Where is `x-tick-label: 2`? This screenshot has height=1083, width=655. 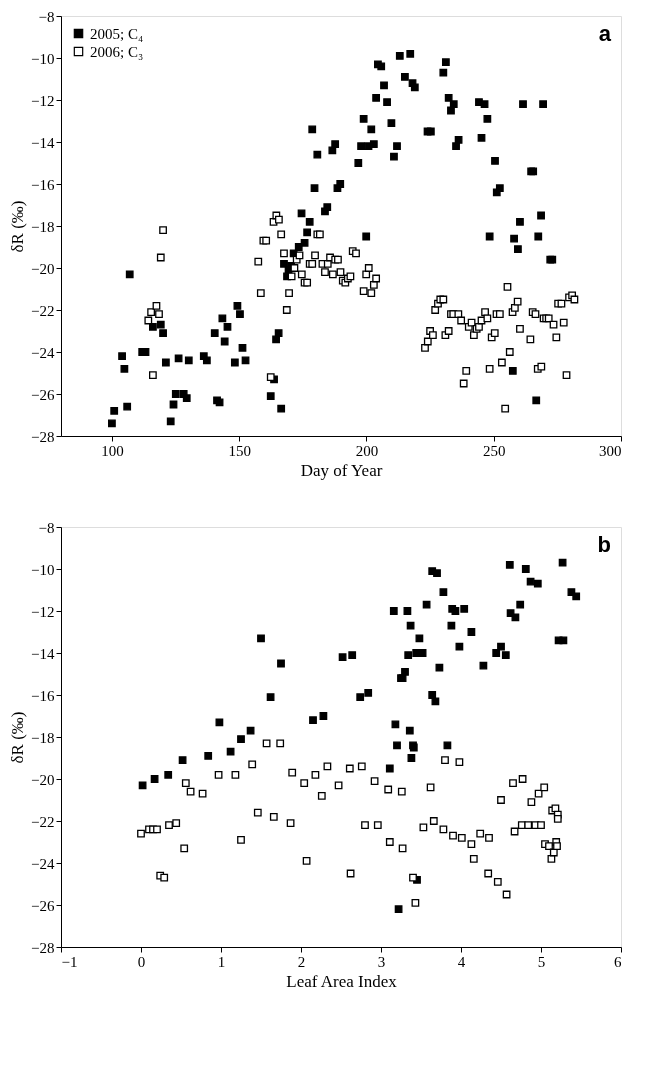
x-tick-label: 2 is located at coordinates (301, 961).